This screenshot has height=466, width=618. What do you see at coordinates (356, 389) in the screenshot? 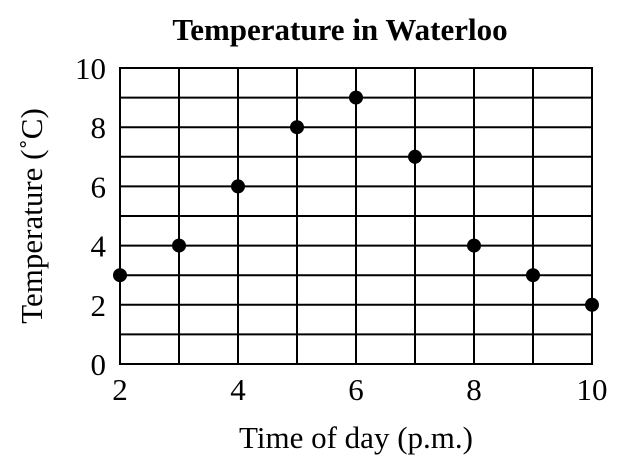
I see `x-tick-label: 6` at bounding box center [356, 389].